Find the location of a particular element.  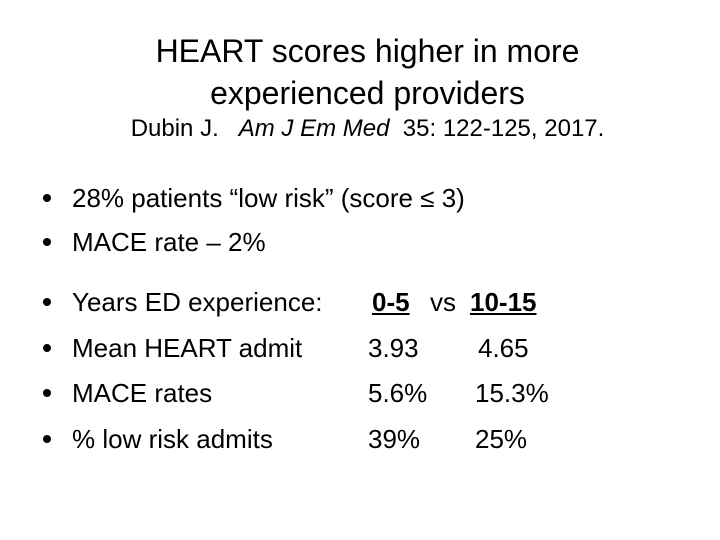

row-value-col1: 5.6% is located at coordinates (398, 393).